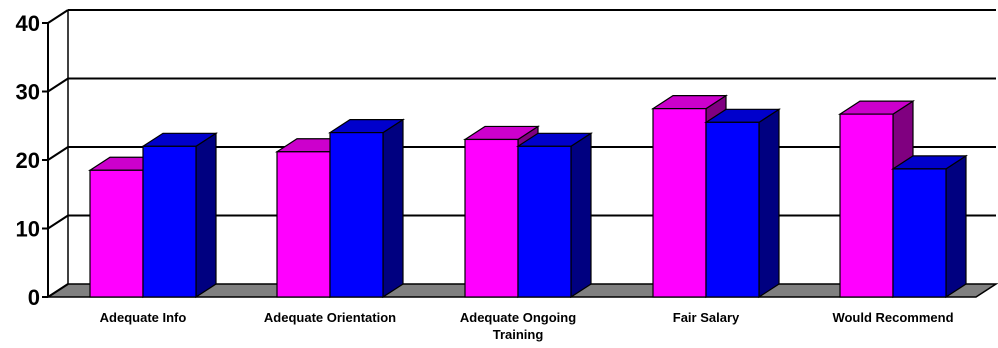 Image resolution: width=998 pixels, height=348 pixels. I want to click on chart-axes, so click(55, 154).